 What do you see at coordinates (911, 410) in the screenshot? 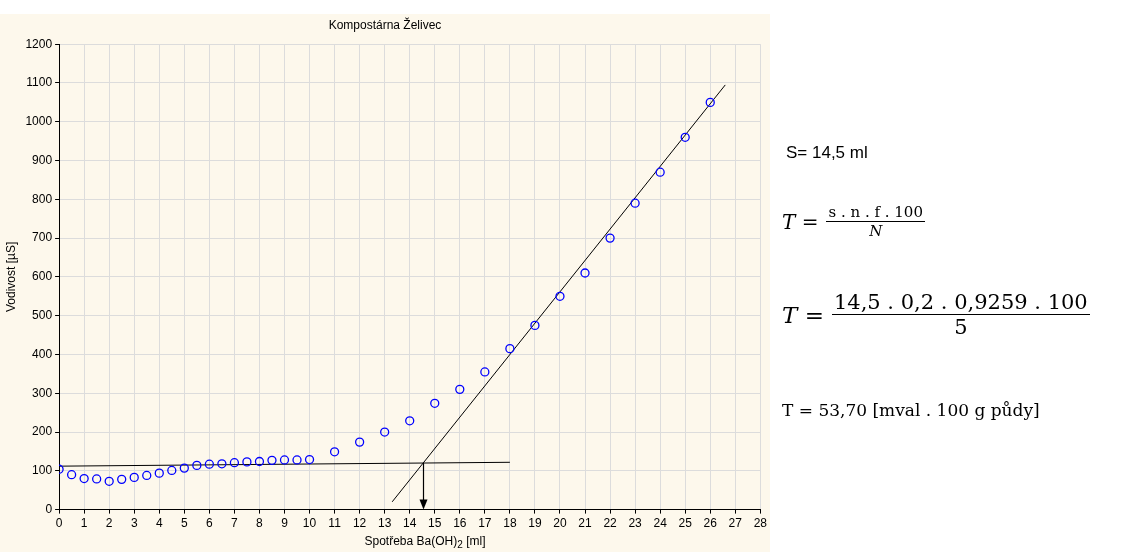
I see `text: T = 53,70 [mval . 100 g půdy]` at bounding box center [911, 410].